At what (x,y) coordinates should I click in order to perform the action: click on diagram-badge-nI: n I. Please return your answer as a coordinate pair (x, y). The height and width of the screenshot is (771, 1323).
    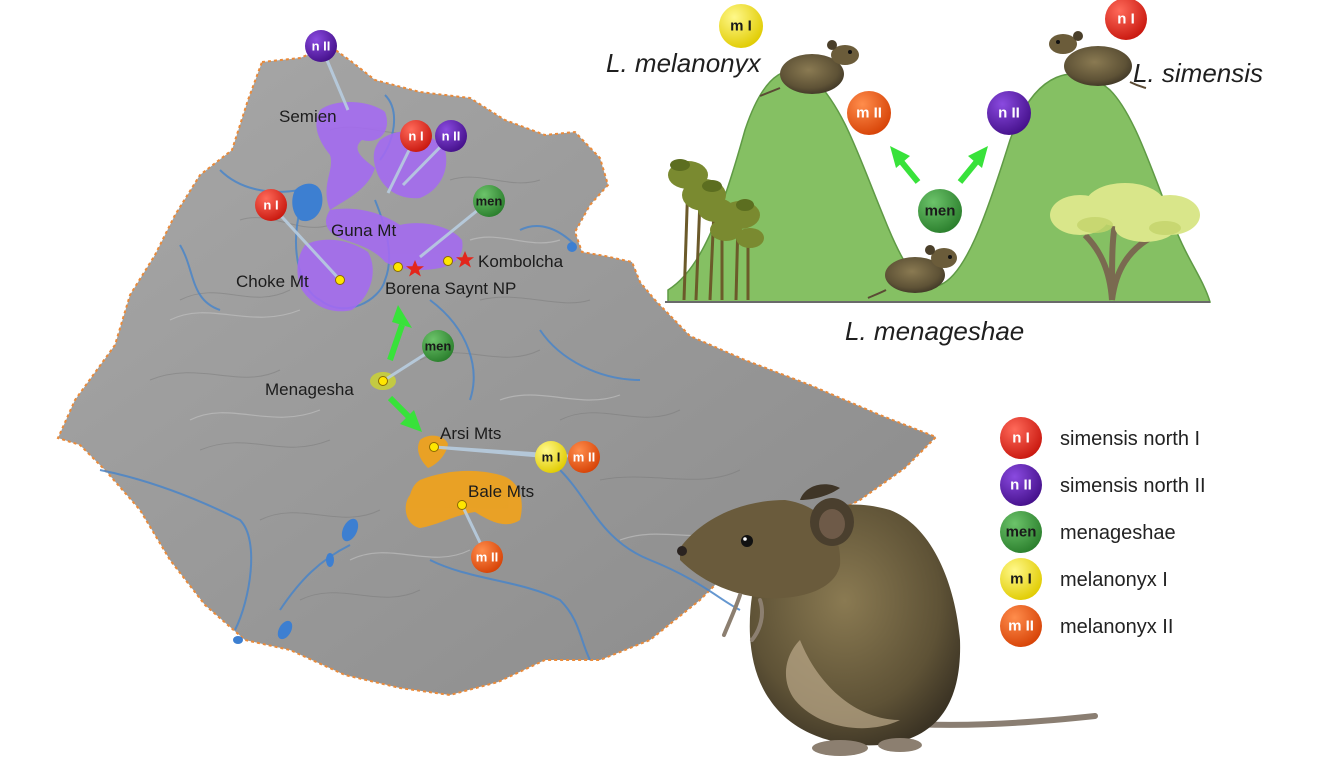
    Looking at the image, I should click on (1126, 20).